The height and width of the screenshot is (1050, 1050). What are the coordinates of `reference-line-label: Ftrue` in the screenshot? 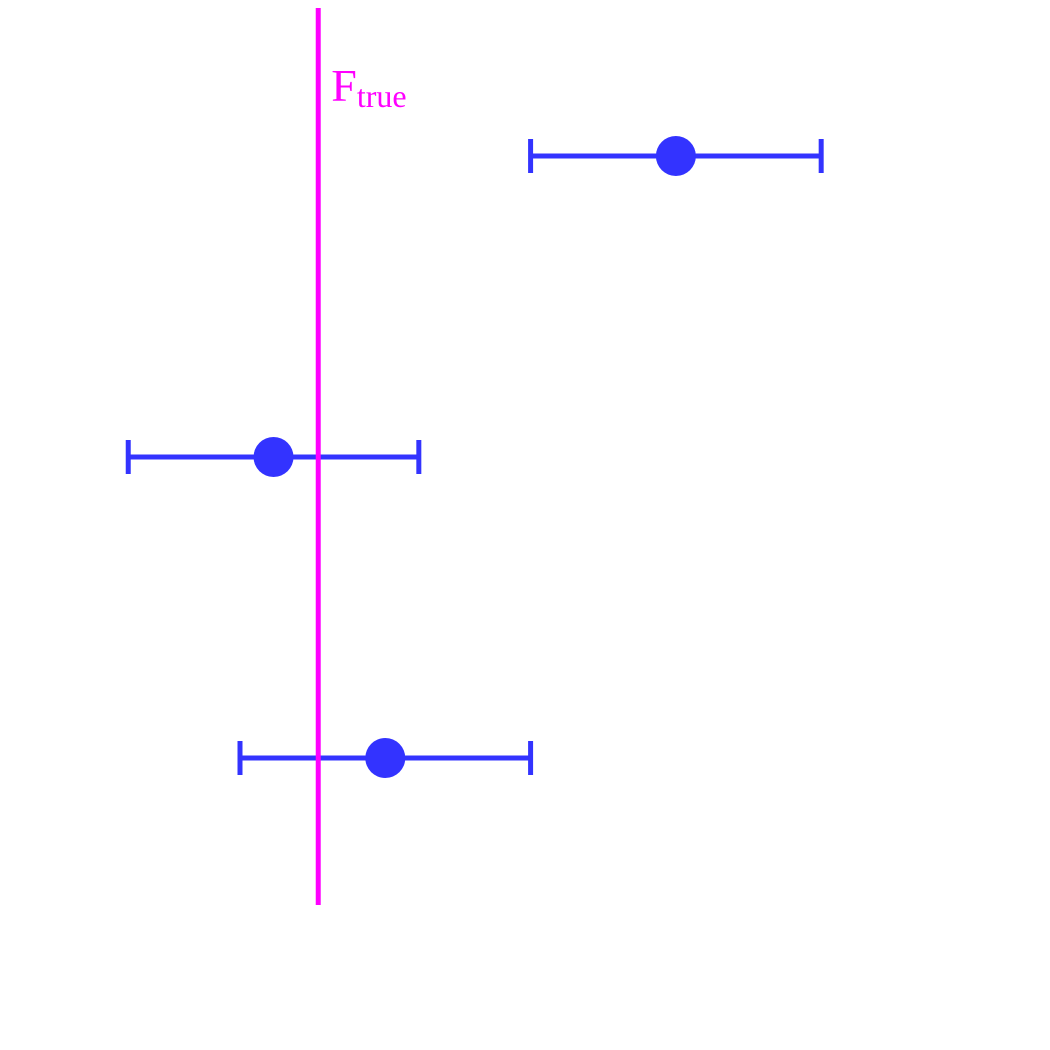 It's located at (368, 87).